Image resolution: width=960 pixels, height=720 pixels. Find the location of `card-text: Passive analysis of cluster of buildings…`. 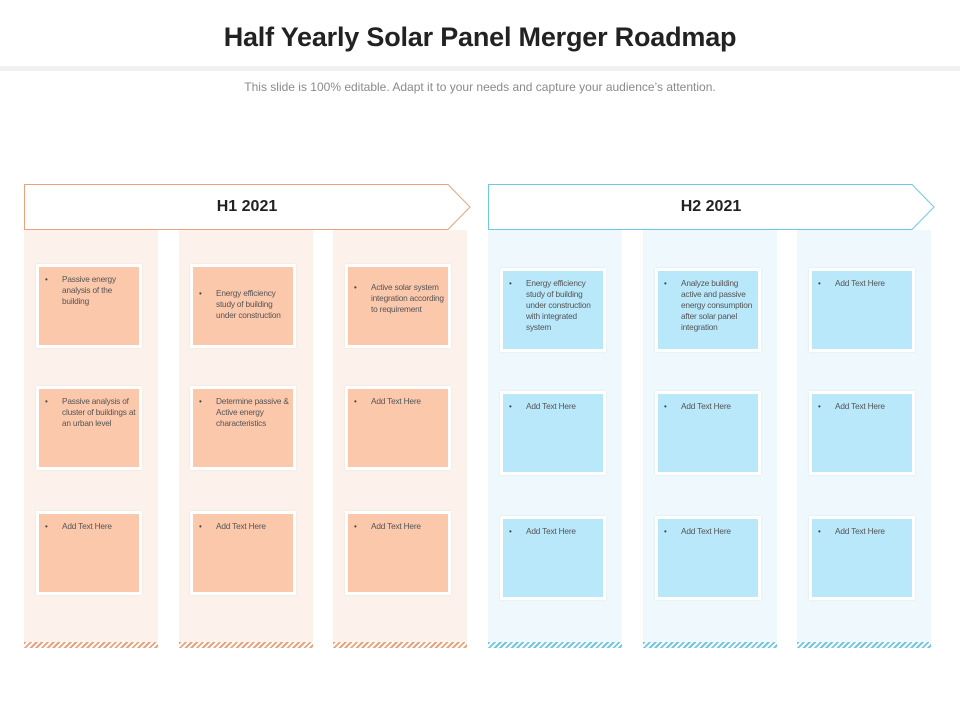

card-text: Passive analysis of cluster of buildings… is located at coordinates (99, 412).